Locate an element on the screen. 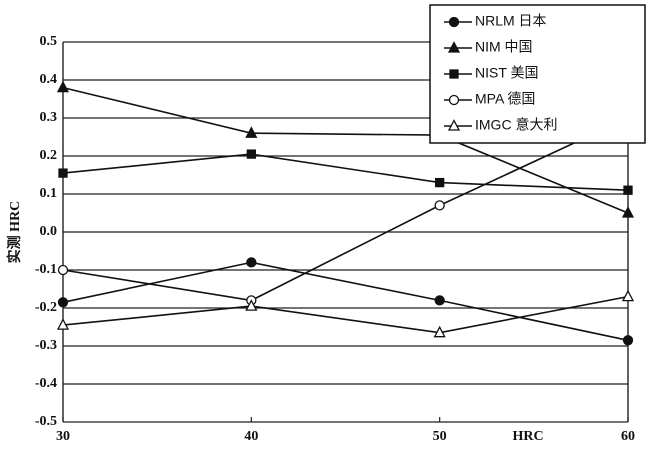 This screenshot has height=450, width=650. x-axis-label: HRC is located at coordinates (527, 436).